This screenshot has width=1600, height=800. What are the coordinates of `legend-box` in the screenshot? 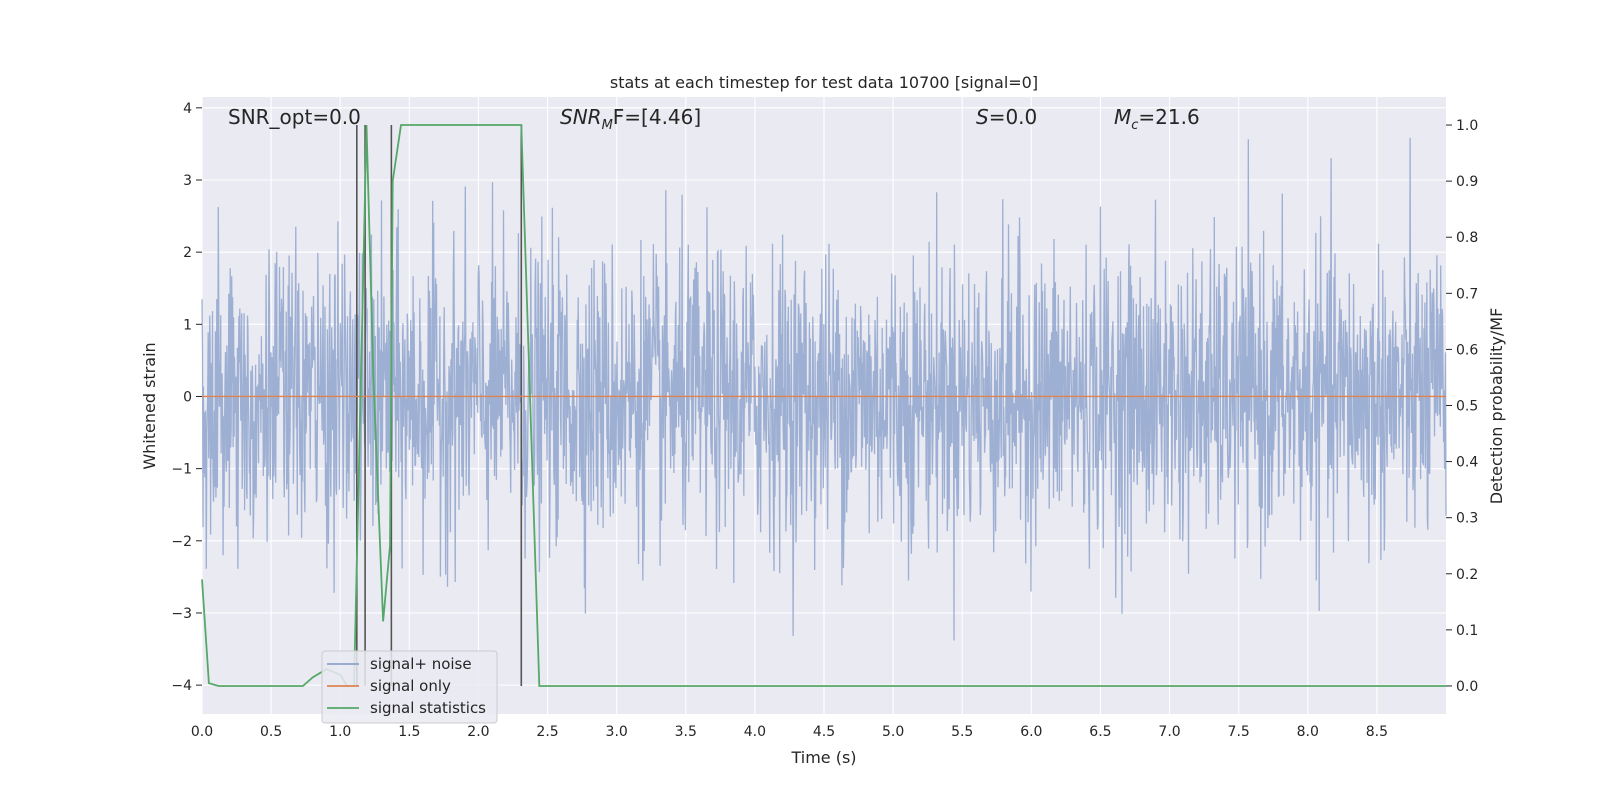 It's located at (409, 687).